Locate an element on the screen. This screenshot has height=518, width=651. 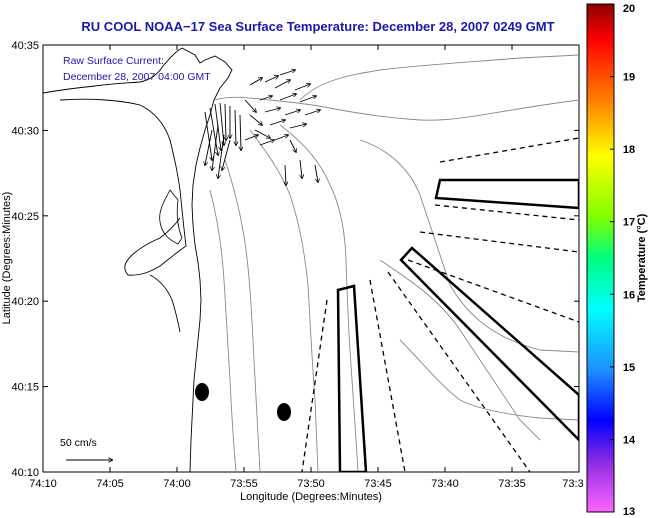
annotation-line-1: Raw Surface Current: is located at coordinates (113, 61).